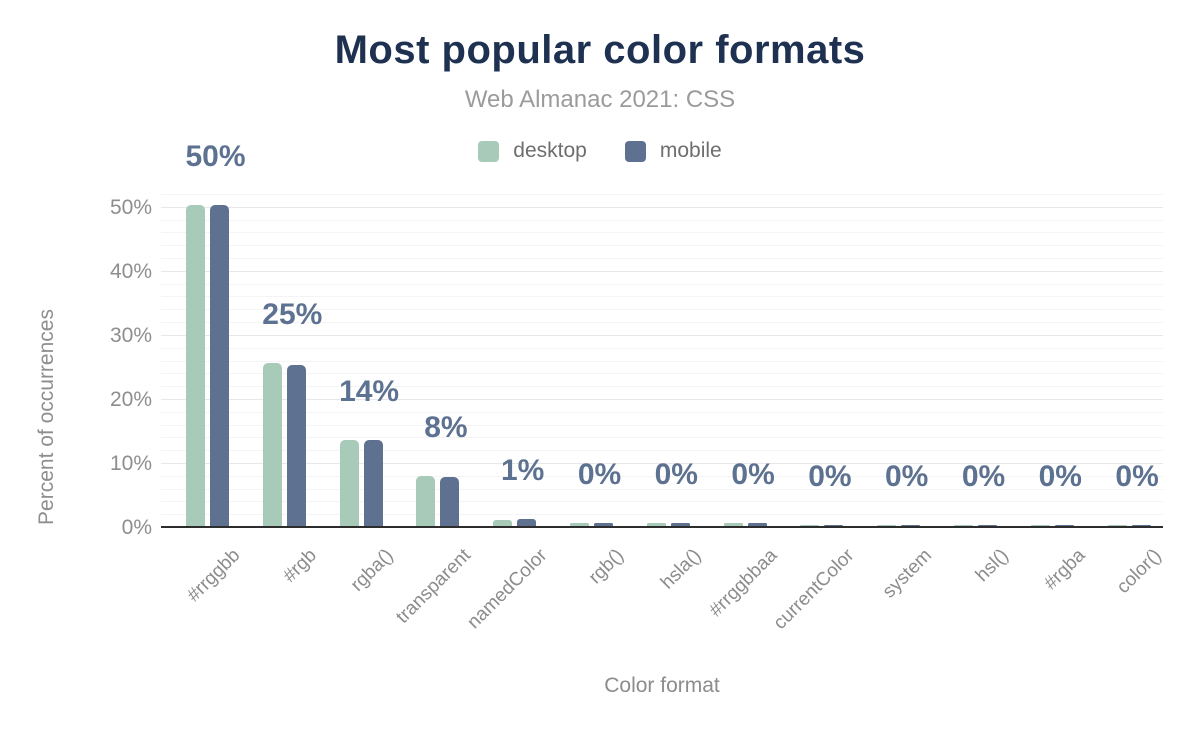  I want to click on bar-mobile-hsl(), so click(987, 525).